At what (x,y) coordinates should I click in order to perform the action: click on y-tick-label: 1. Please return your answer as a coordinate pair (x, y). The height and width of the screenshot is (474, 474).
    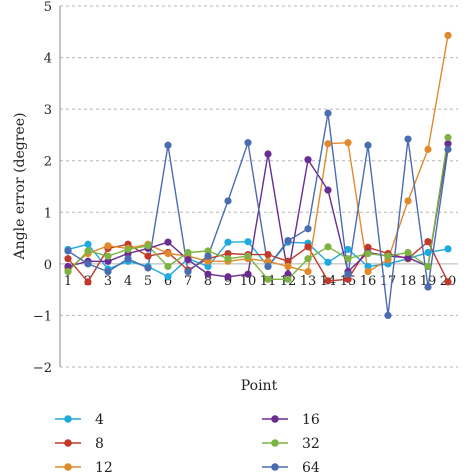
    Looking at the image, I should click on (48, 213).